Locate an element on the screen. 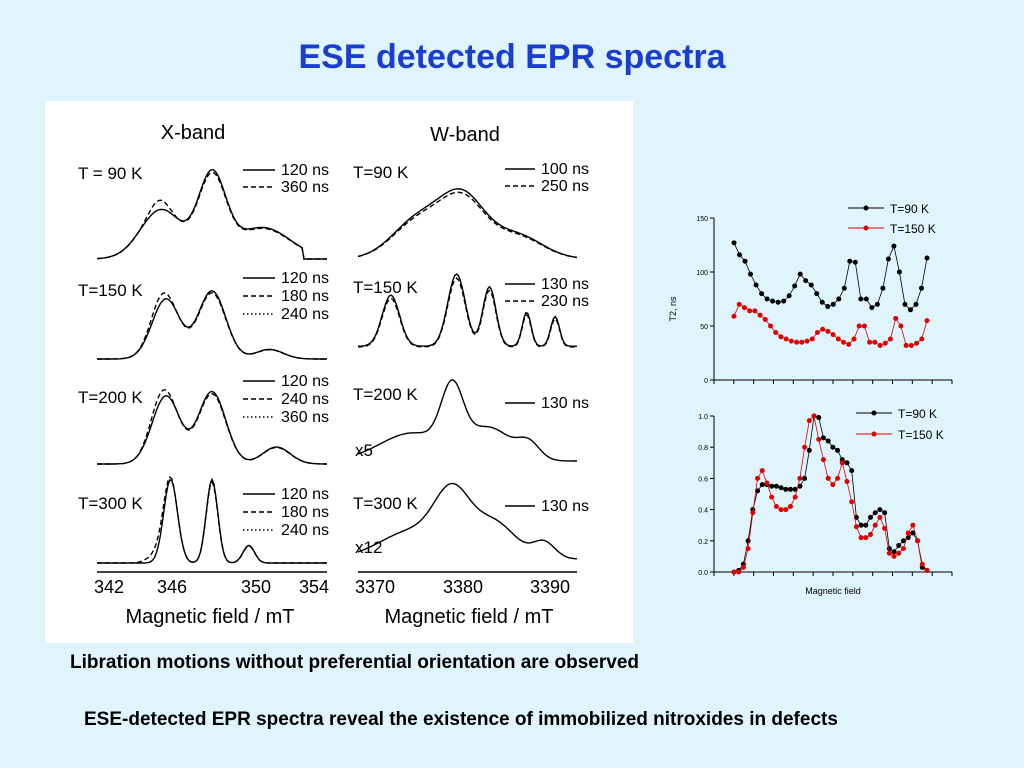  legend-label: T=90 K is located at coordinates (917, 414).